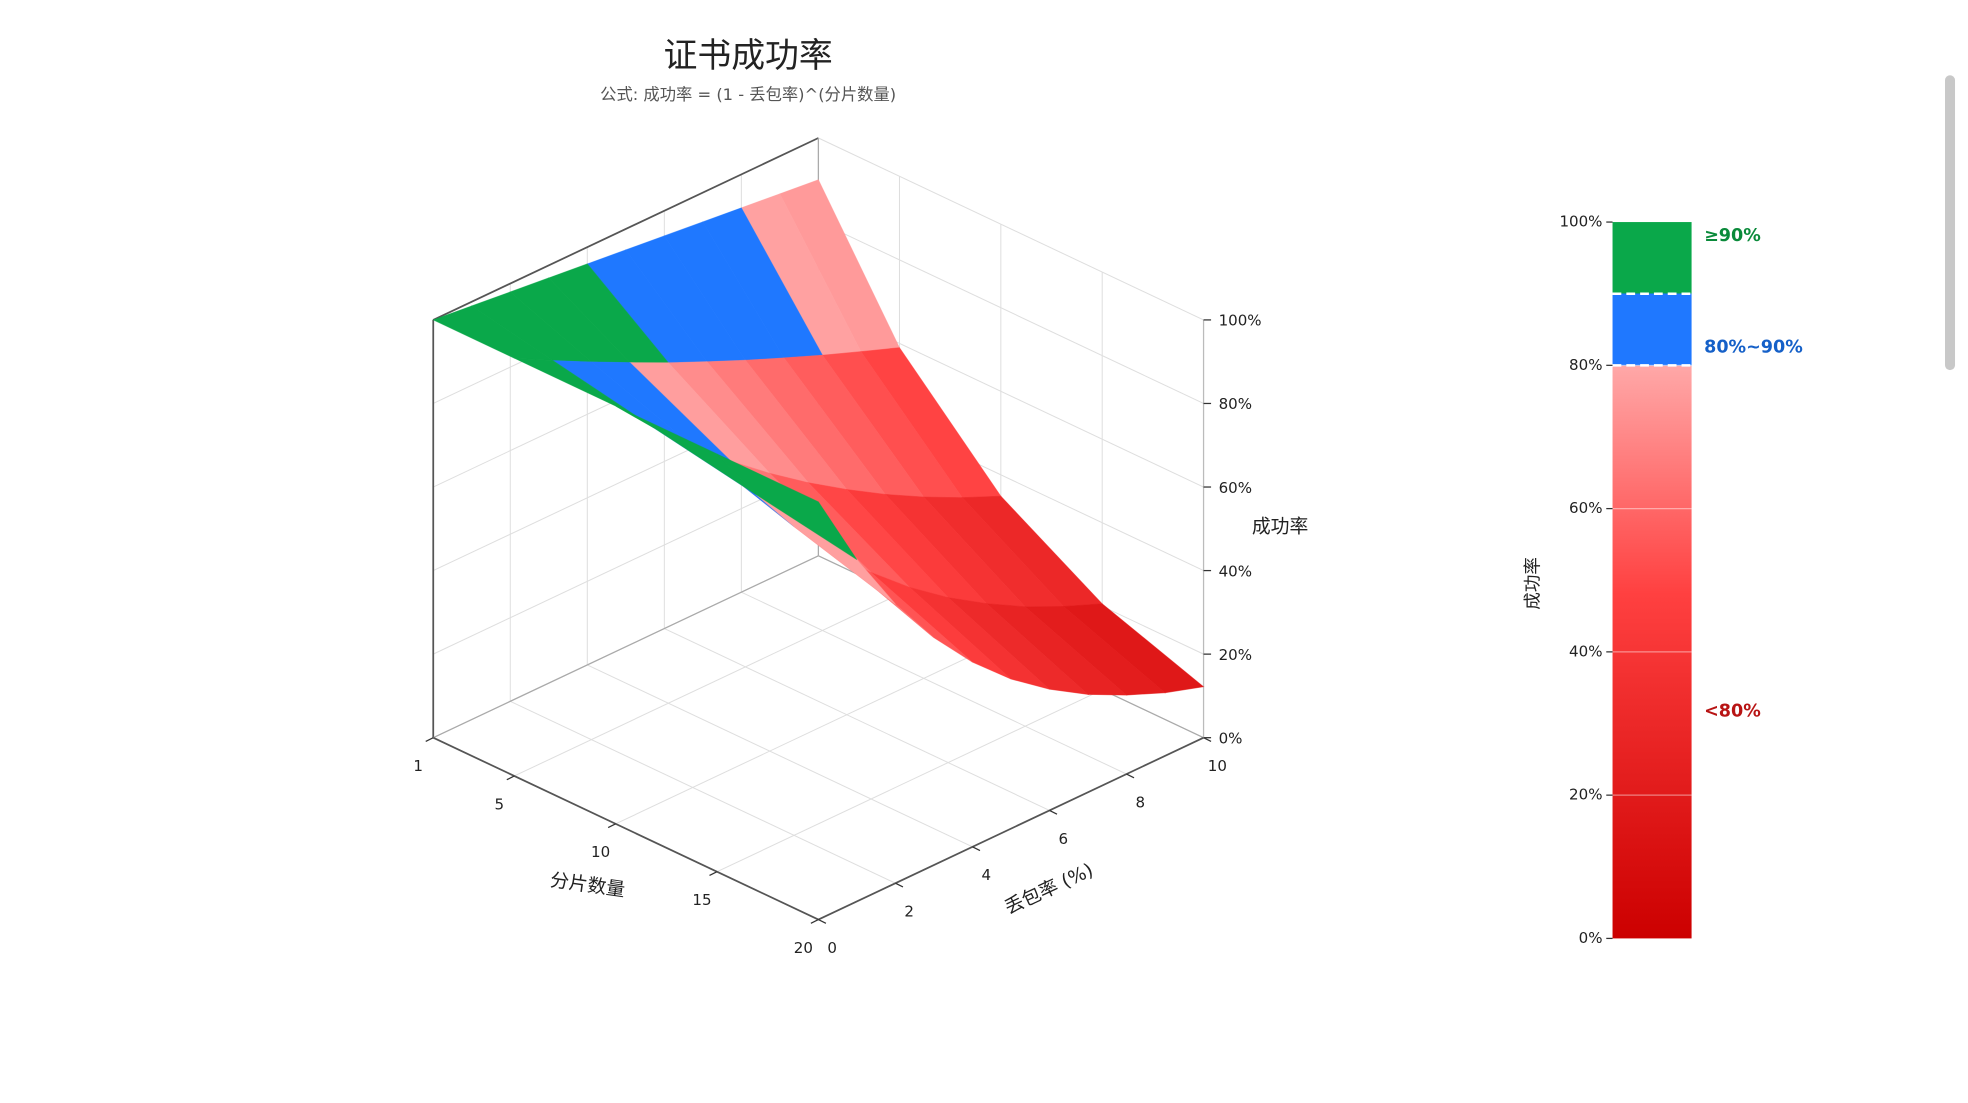  What do you see at coordinates (803, 948) in the screenshot?
I see `x-tick-label: 20` at bounding box center [803, 948].